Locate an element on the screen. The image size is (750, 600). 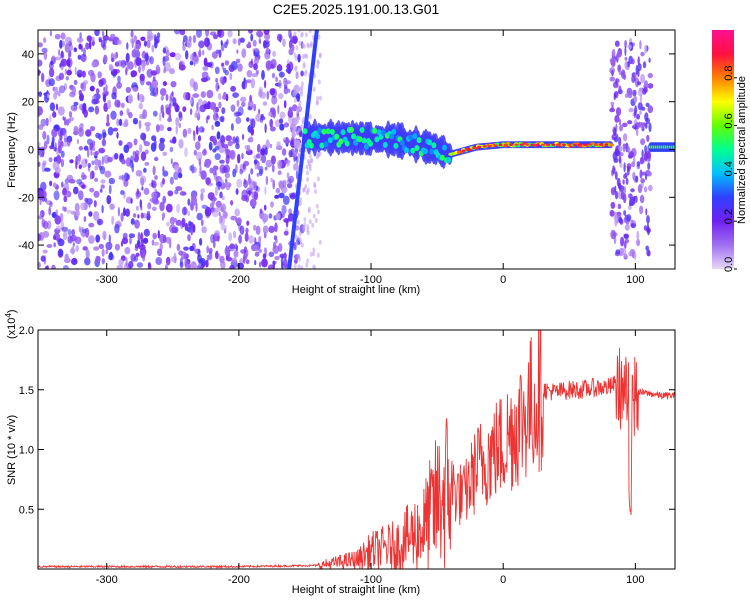
colorbar-tick-label: 0.2 is located at coordinates (729, 216).